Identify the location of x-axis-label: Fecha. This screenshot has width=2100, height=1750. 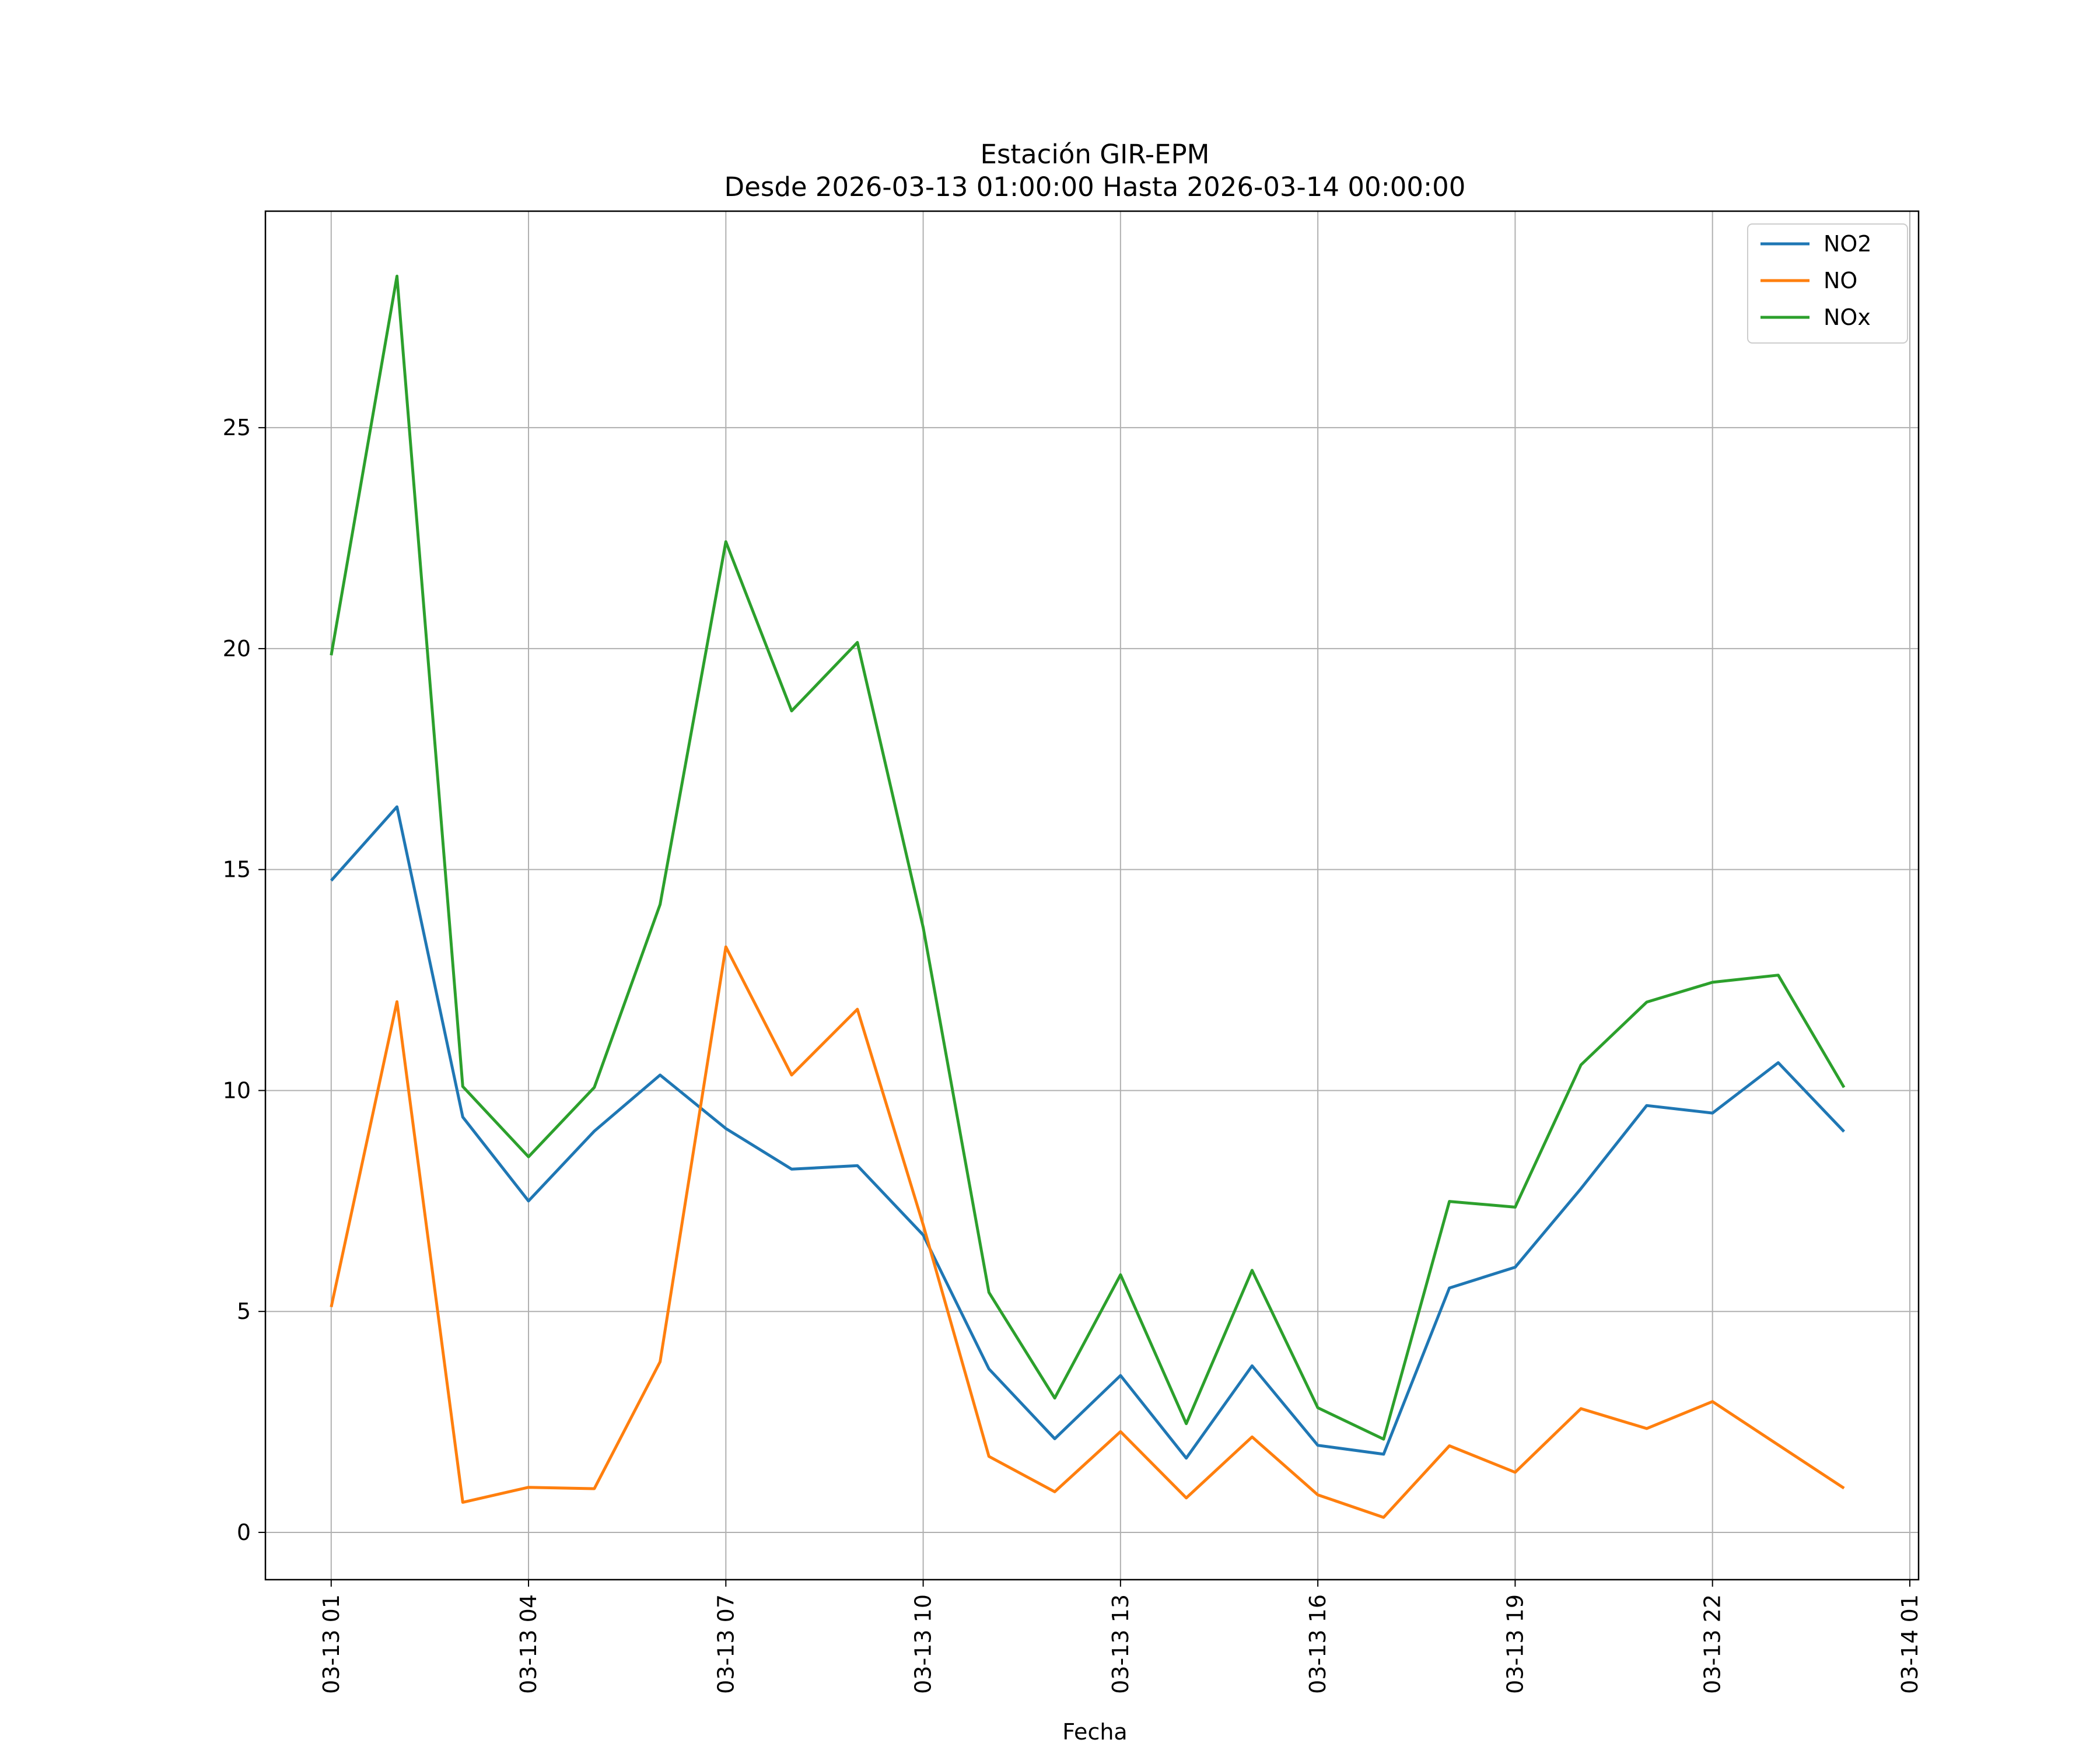
(1094, 1732).